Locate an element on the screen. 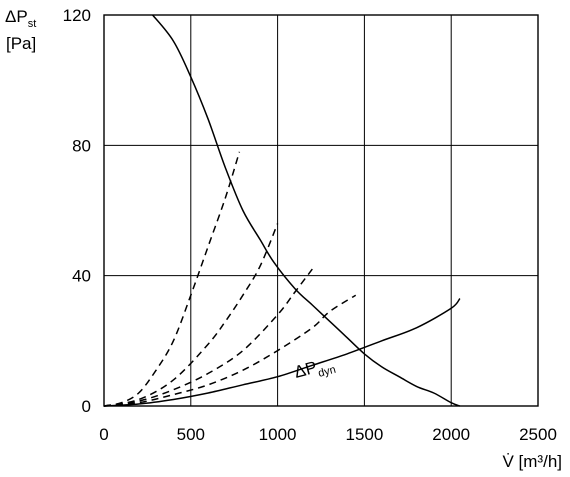 This screenshot has height=477, width=570. dynamic-pressure-curve is located at coordinates (282, 352).